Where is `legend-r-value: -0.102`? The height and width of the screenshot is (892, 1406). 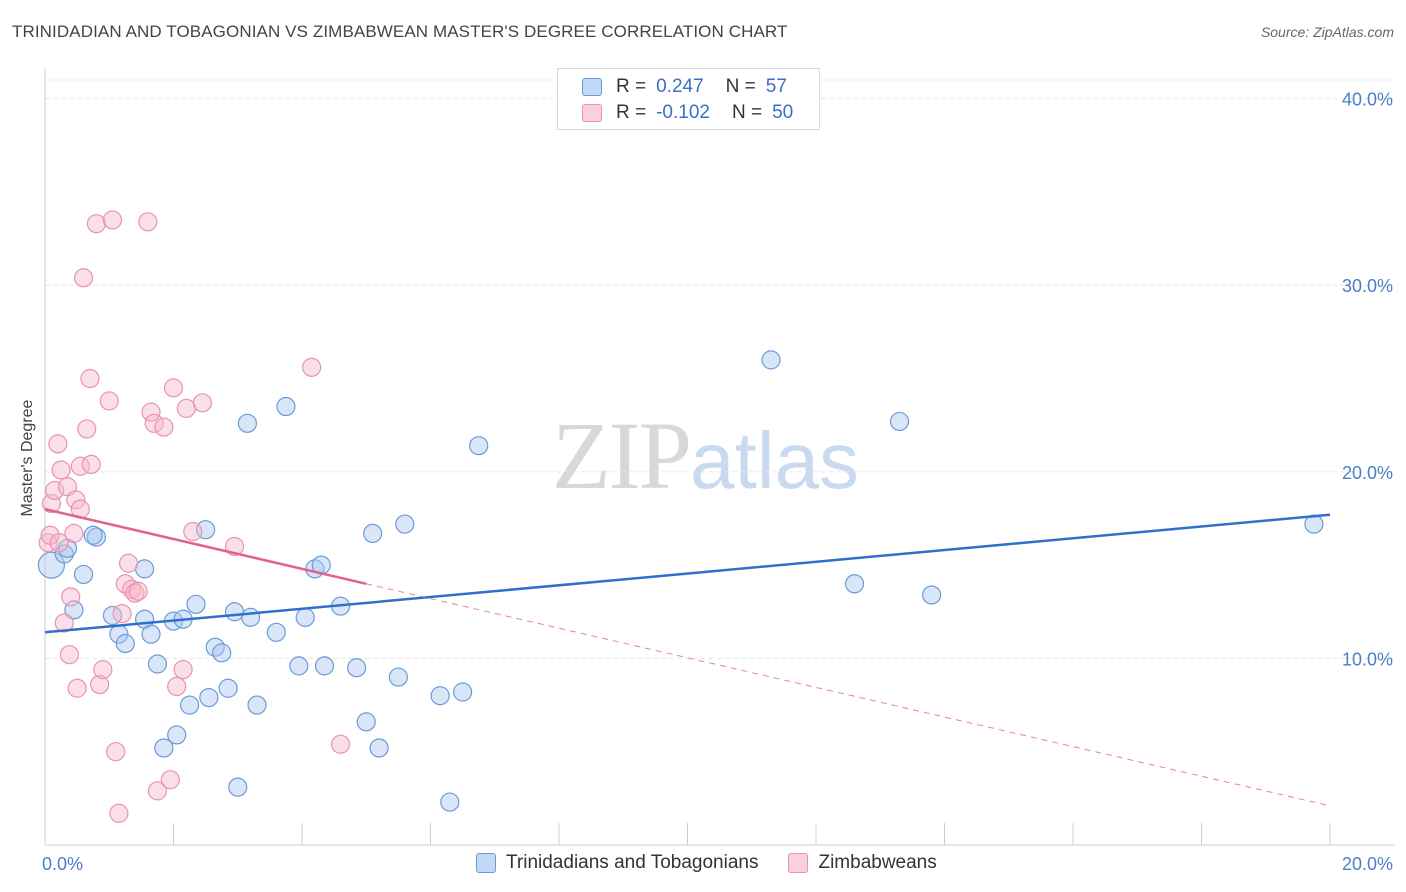 legend-r-value: -0.102 is located at coordinates (683, 112).